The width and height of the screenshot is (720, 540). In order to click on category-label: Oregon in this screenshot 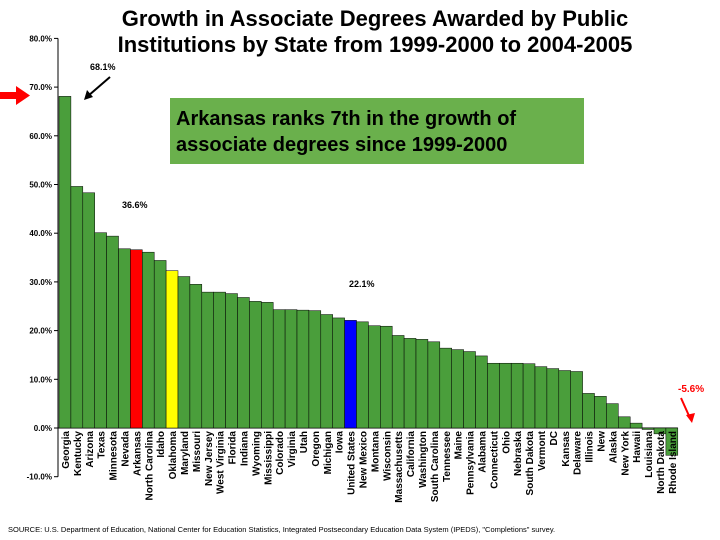, I will do `click(316, 449)`.